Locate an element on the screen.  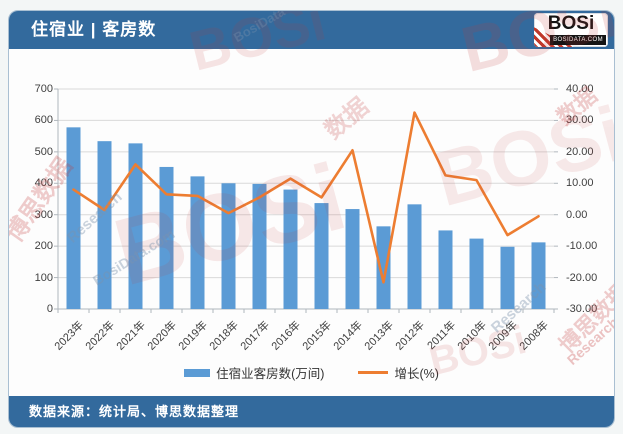
bosi-logo: BOSi BOSIDATA.COM is located at coordinates (571, 30).